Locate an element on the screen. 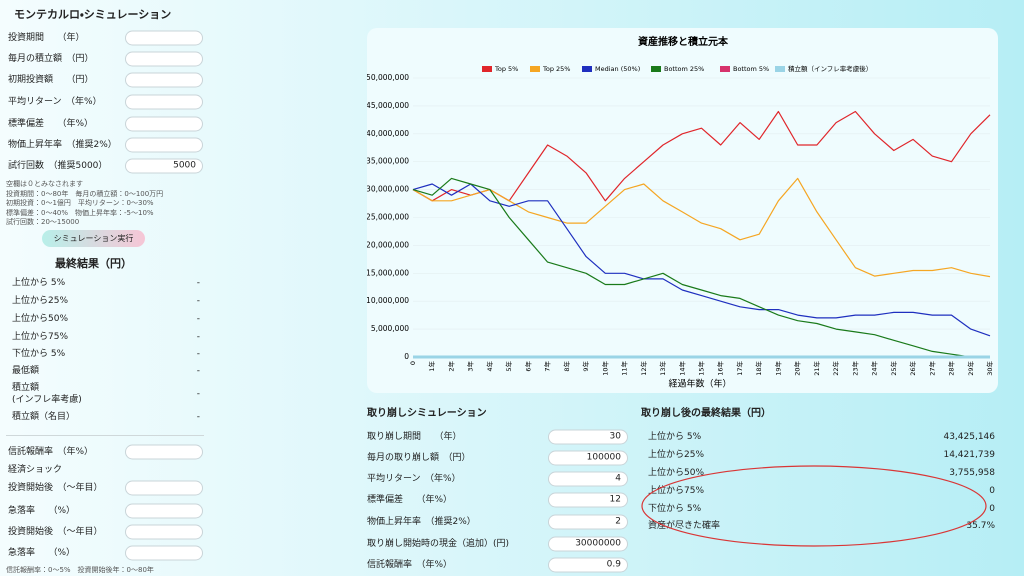 The height and width of the screenshot is (576, 1024). result-label: 上位から75% is located at coordinates (40, 337).